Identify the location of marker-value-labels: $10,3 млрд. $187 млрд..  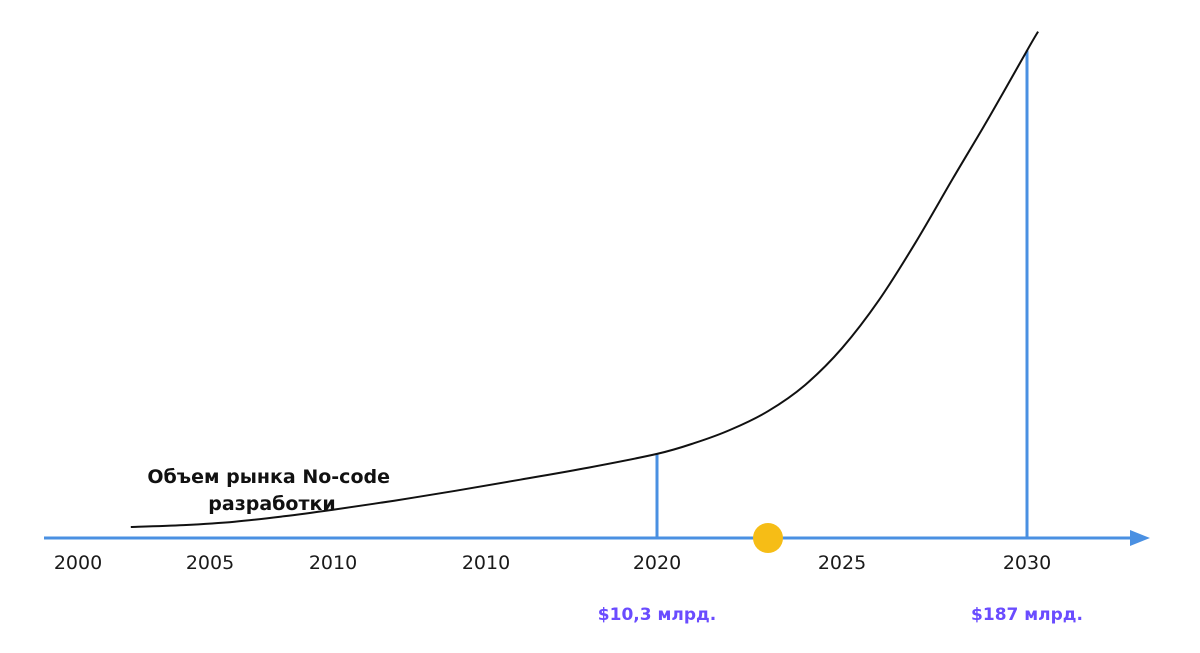
(840, 615).